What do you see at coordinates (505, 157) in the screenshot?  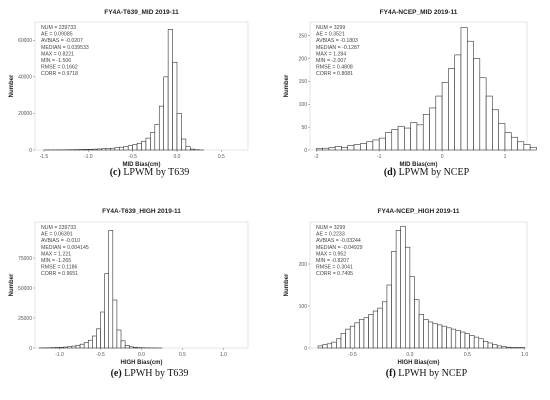 I see `x-tick-label: 1` at bounding box center [505, 157].